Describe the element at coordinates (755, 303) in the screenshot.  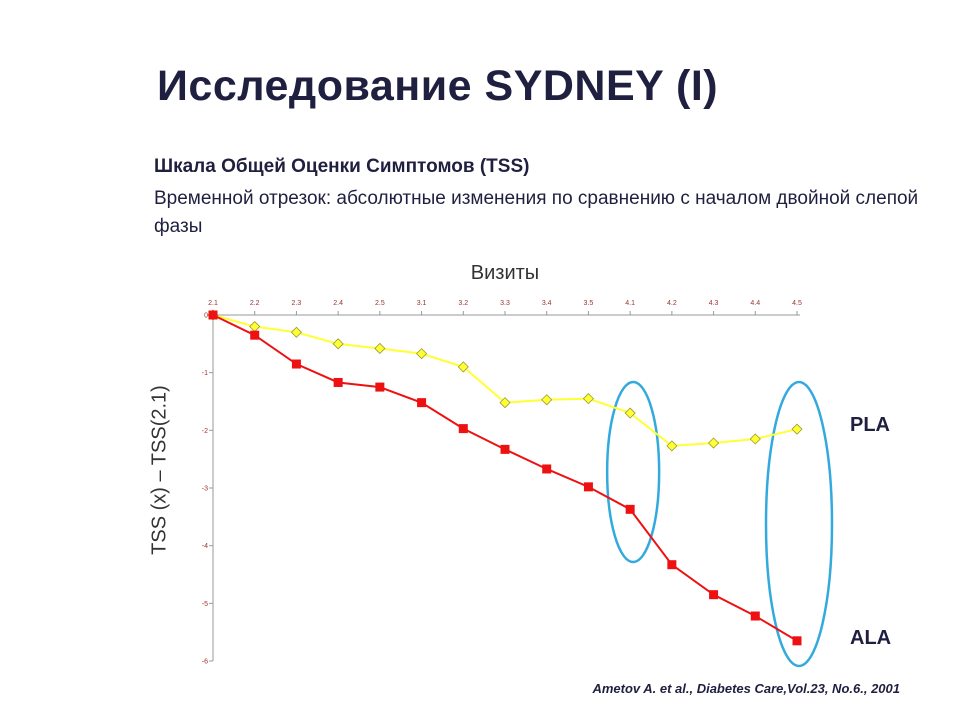
I see `x-tick-label: 4.4` at that location.